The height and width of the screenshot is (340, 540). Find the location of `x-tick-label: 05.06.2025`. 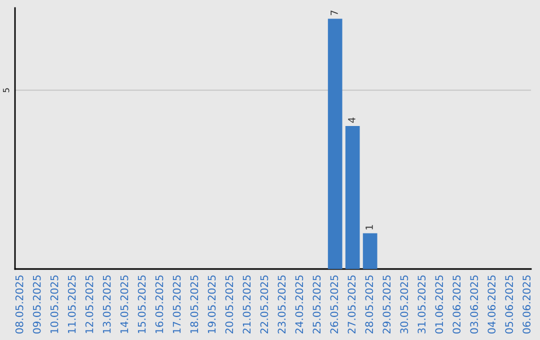

x-tick-label: 05.06.2025 is located at coordinates (509, 304).